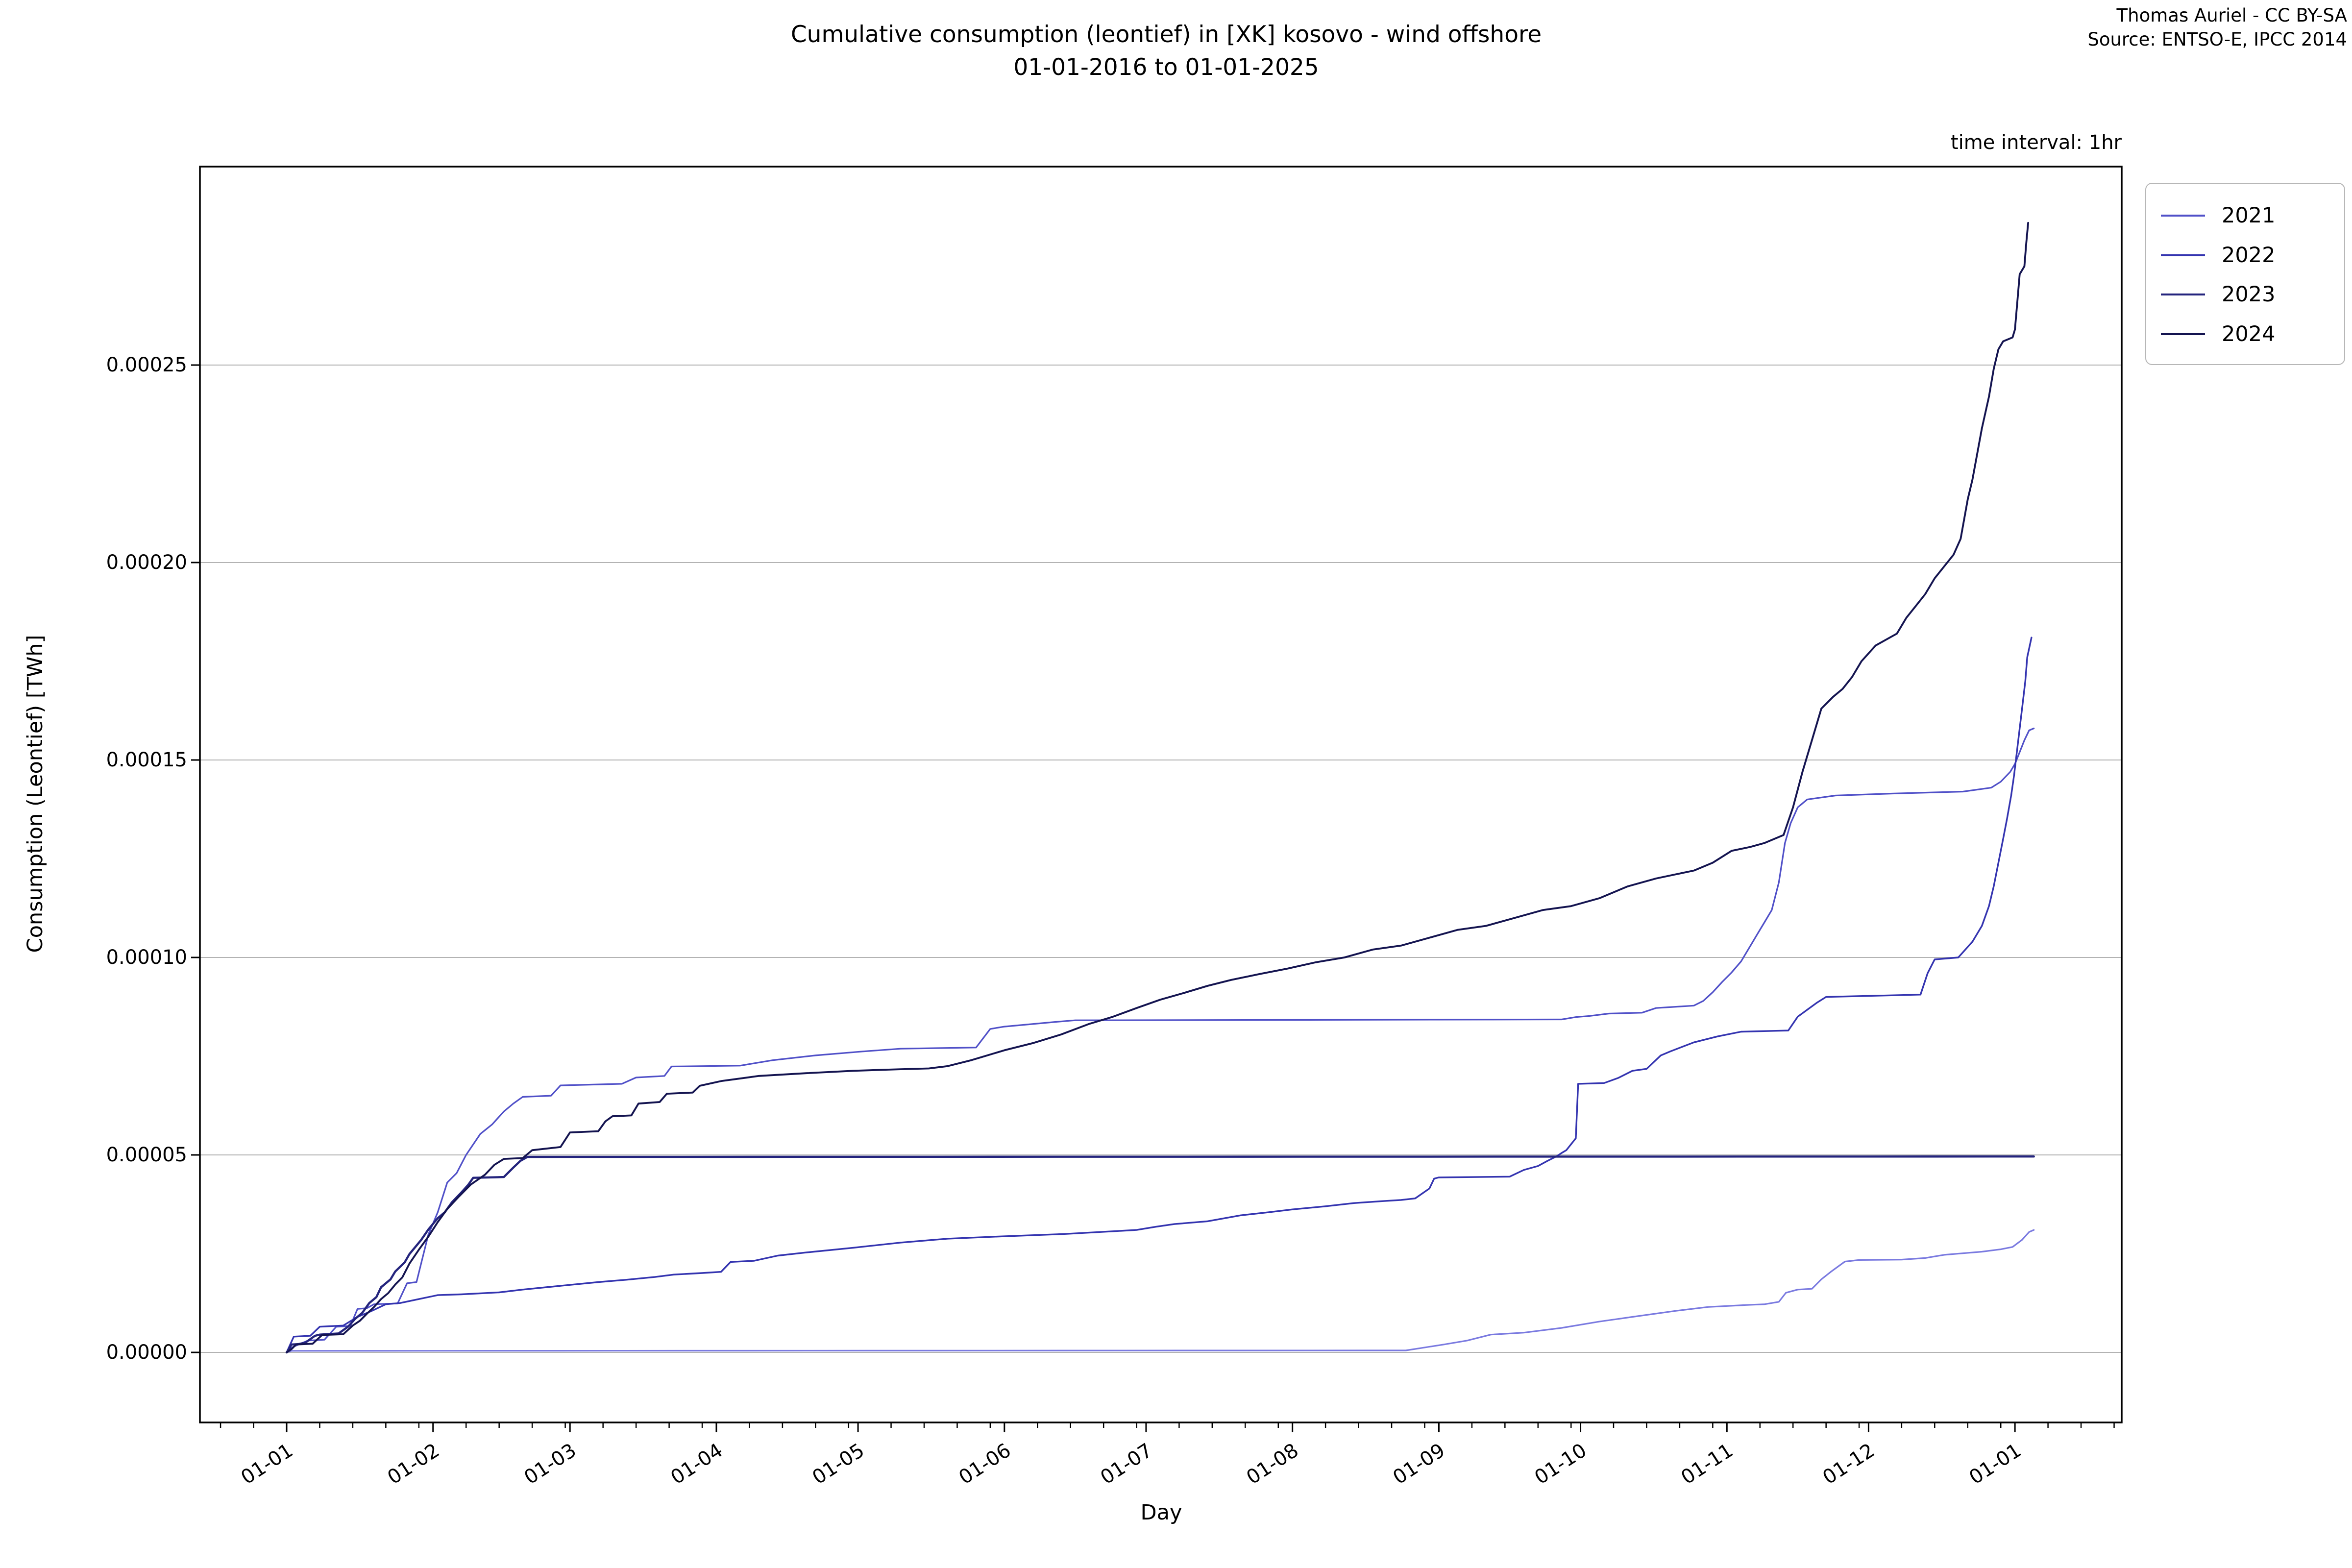 This screenshot has width=2352, height=1568. What do you see at coordinates (146, 760) in the screenshot?
I see `y-tick-label: 0.00015` at bounding box center [146, 760].